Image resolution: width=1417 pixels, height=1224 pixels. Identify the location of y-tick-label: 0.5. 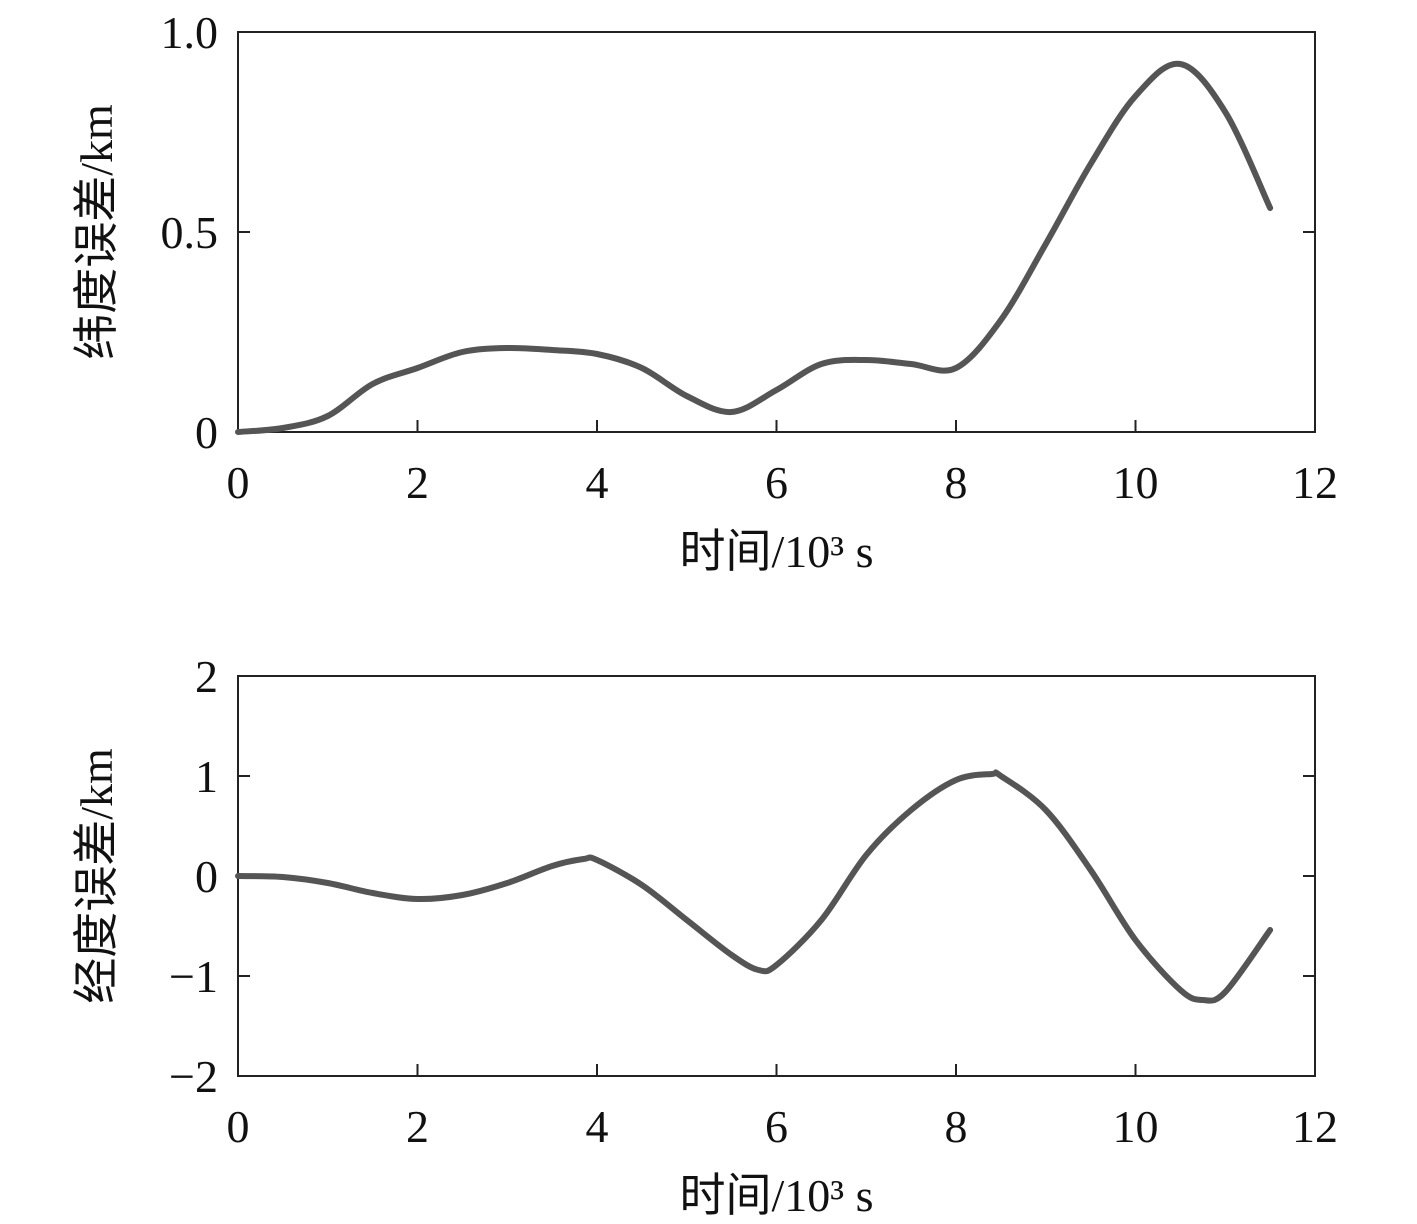
(190, 232).